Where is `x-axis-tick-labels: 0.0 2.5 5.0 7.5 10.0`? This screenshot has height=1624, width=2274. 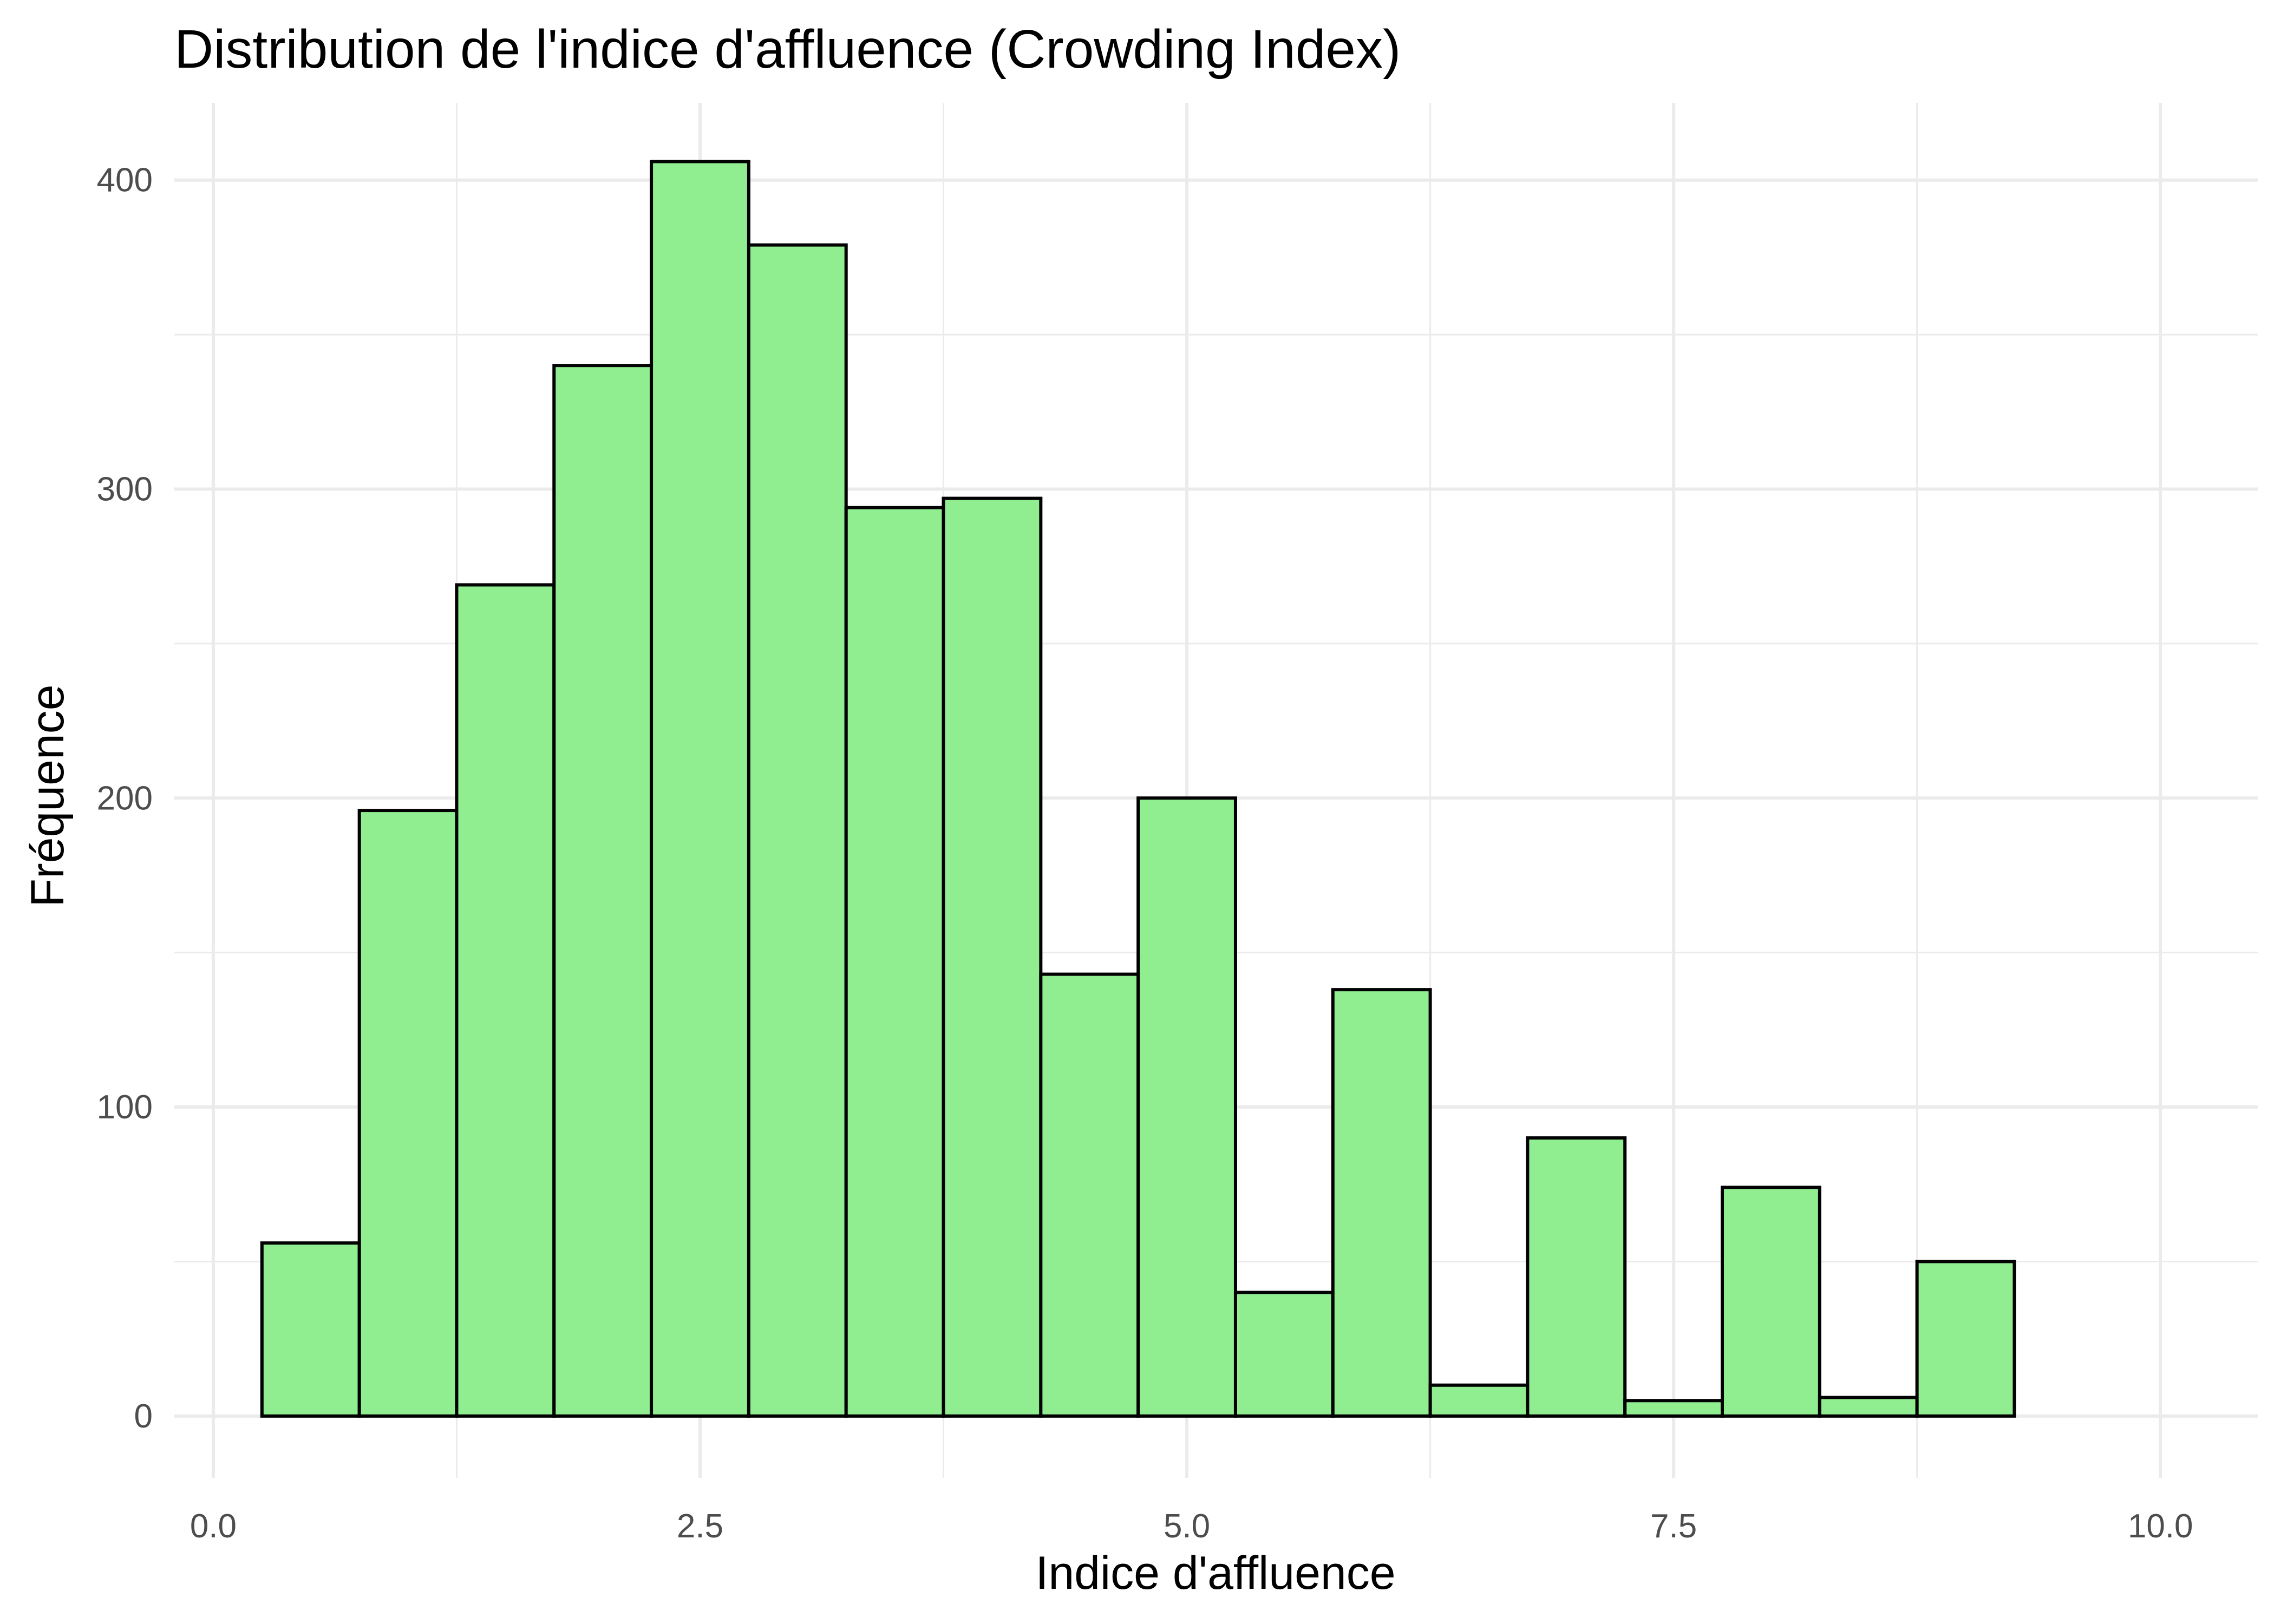
x-axis-tick-labels: 0.0 2.5 5.0 7.5 10.0 is located at coordinates (1192, 1526).